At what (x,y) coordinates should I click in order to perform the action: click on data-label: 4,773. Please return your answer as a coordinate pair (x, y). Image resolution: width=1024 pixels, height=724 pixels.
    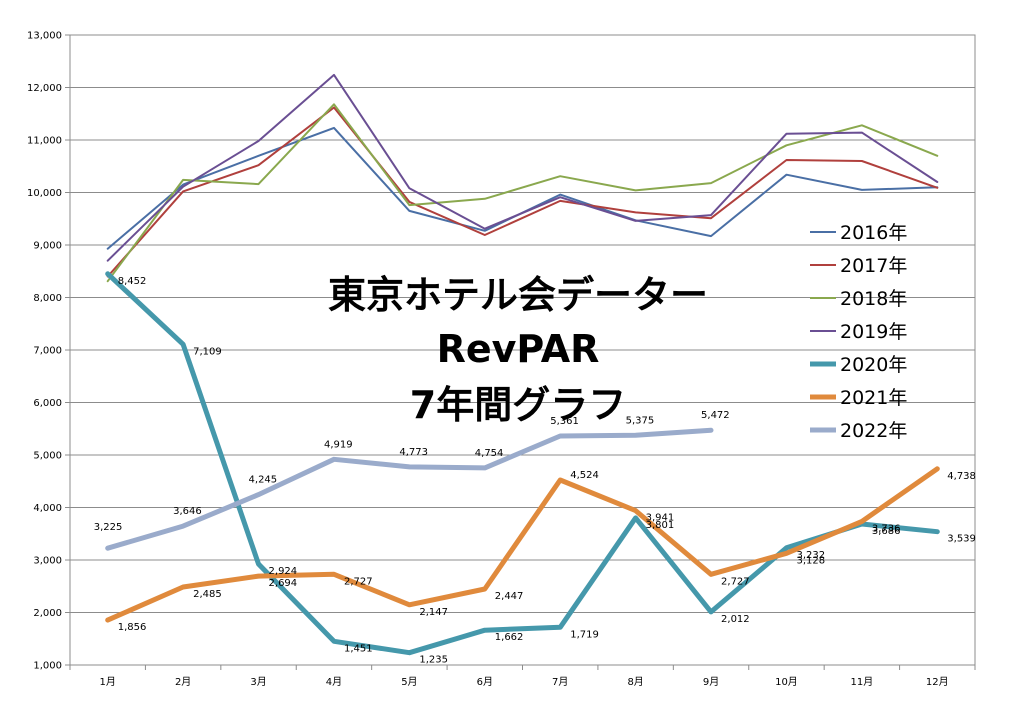
    Looking at the image, I should click on (413, 452).